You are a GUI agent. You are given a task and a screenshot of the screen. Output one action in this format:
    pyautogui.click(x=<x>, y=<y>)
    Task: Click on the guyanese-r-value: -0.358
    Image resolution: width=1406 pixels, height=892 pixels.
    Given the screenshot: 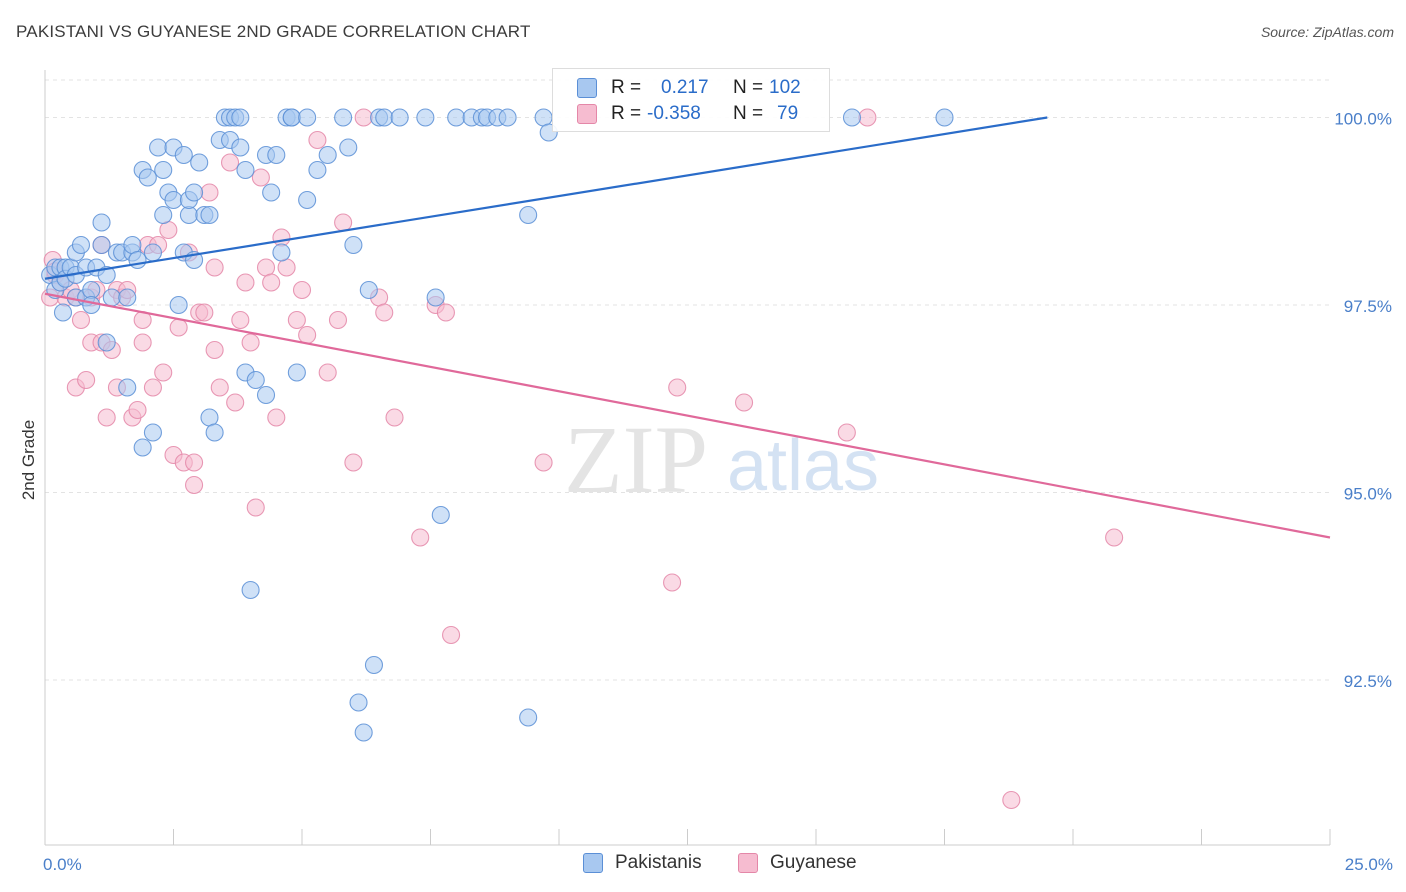 What is the action you would take?
    pyautogui.click(x=674, y=113)
    